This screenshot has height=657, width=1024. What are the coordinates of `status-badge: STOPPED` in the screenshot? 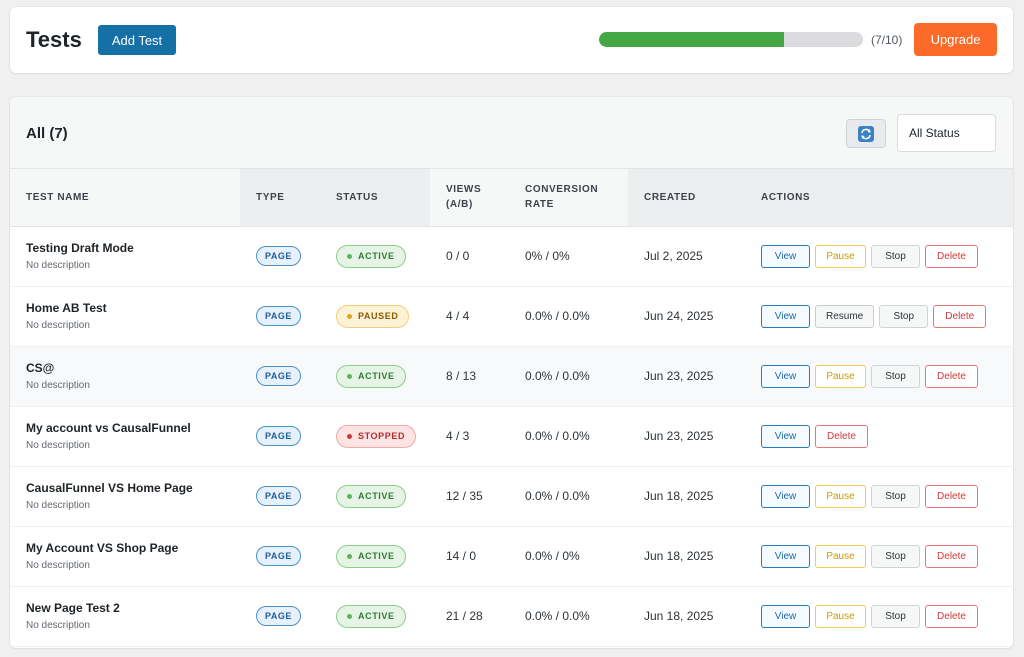 It's located at (376, 436).